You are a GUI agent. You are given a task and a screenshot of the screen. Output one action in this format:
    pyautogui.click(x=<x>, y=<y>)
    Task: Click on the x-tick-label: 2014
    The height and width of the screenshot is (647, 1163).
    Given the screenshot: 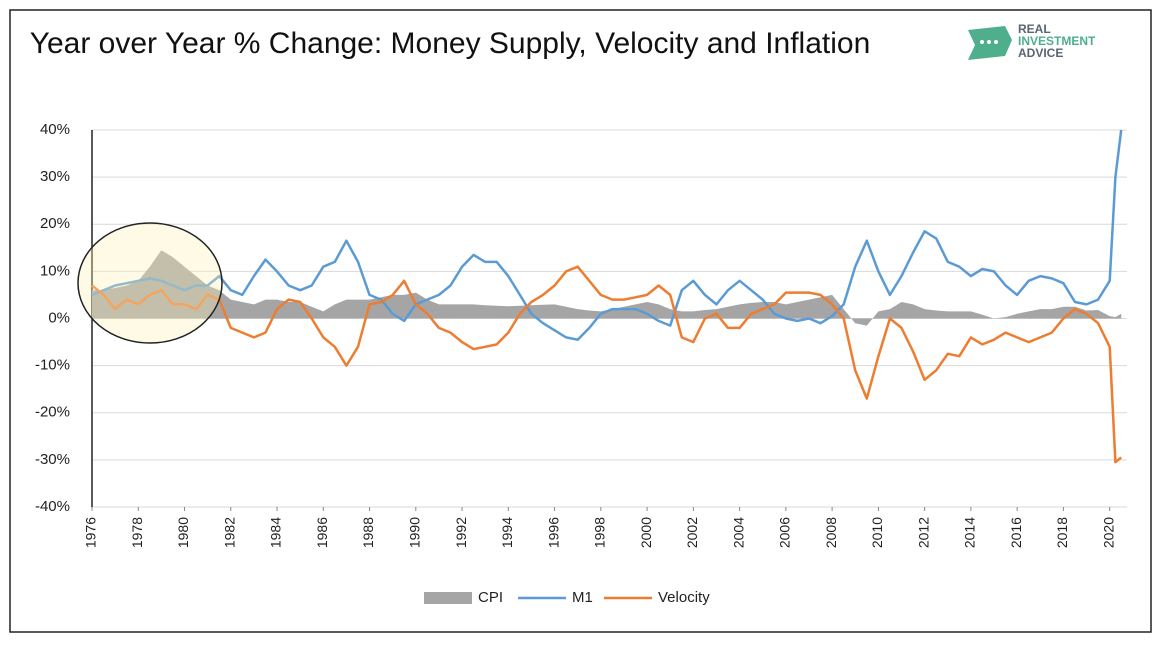 What is the action you would take?
    pyautogui.click(x=970, y=532)
    